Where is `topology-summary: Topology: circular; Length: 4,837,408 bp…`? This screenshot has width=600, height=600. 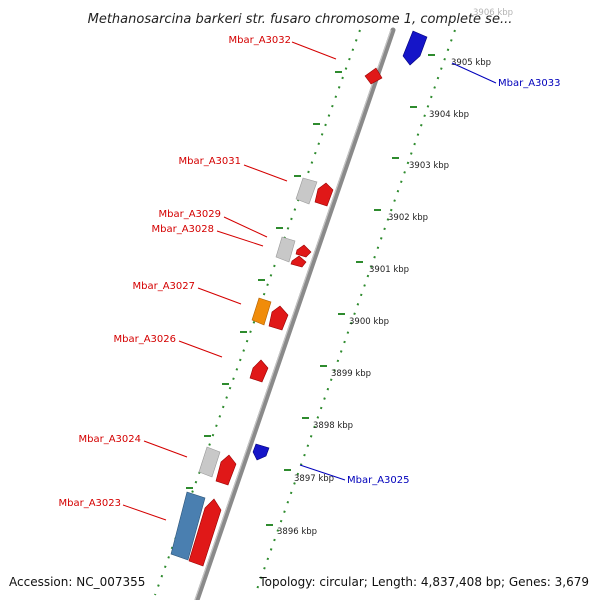
topology-summary: Topology: circular; Length: 4,837,408 bp… is located at coordinates (423, 582).